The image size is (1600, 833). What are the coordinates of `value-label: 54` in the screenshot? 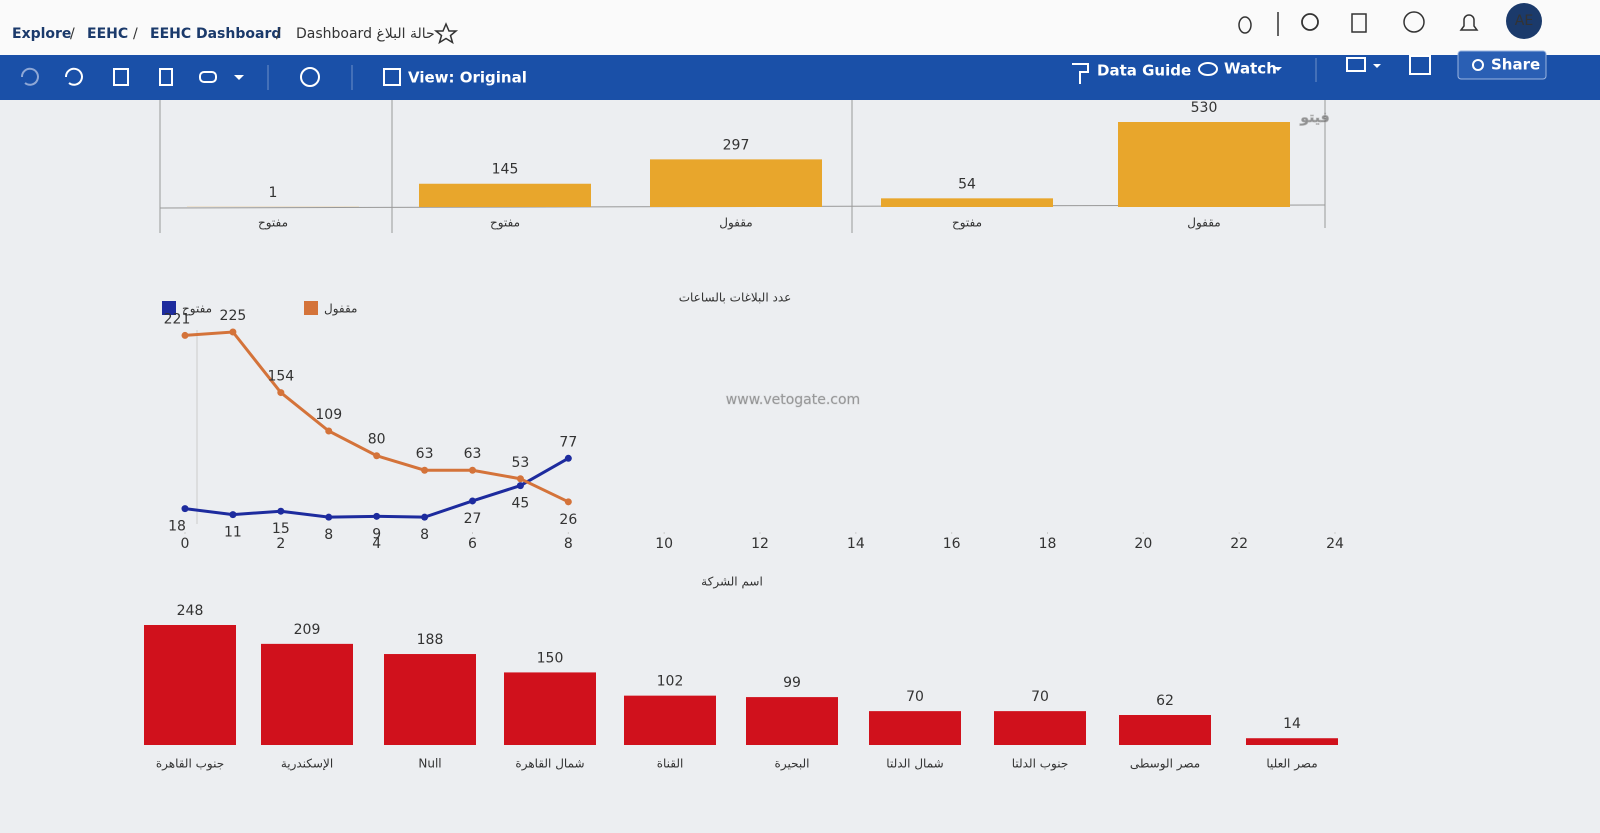 It's located at (967, 184).